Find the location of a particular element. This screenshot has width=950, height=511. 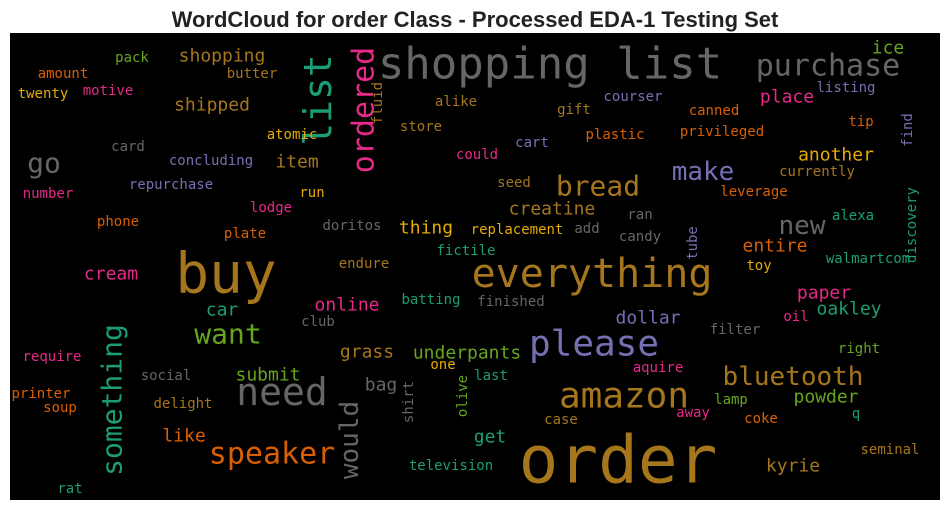

word: get is located at coordinates (490, 437).